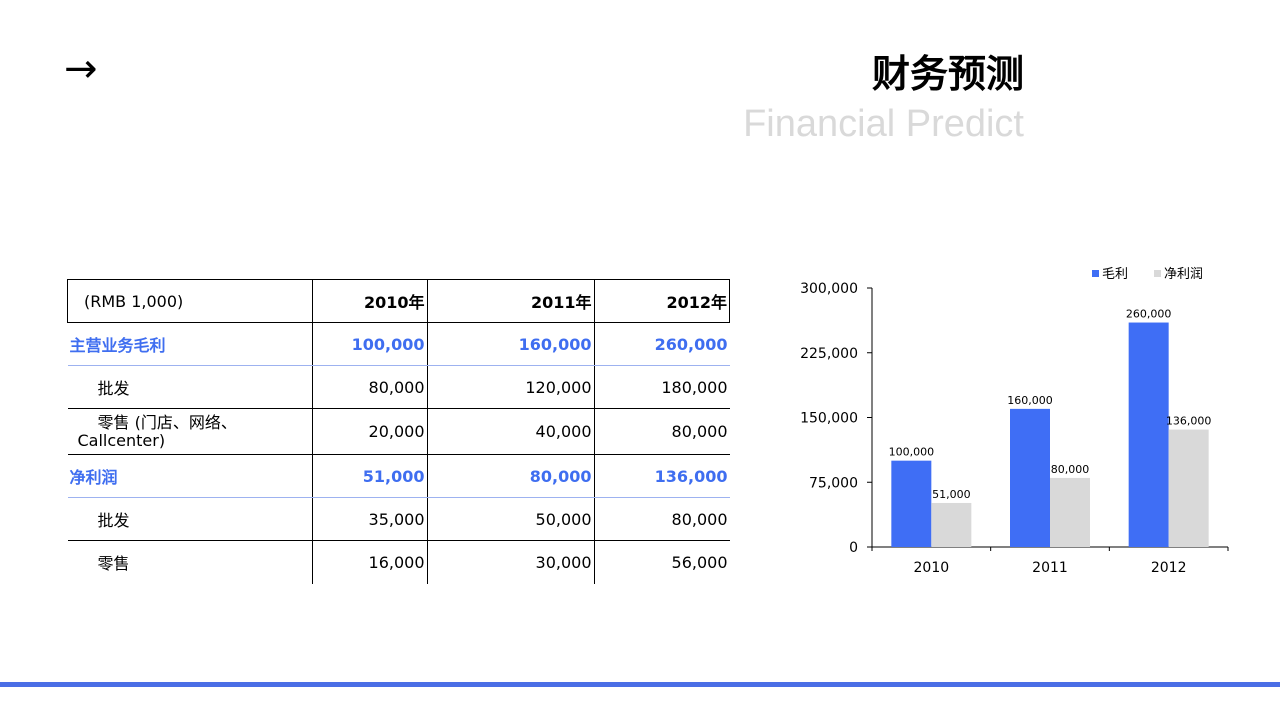 The width and height of the screenshot is (1280, 720). Describe the element at coordinates (369, 562) in the screenshot. I see `cell-value: 16,000` at that location.